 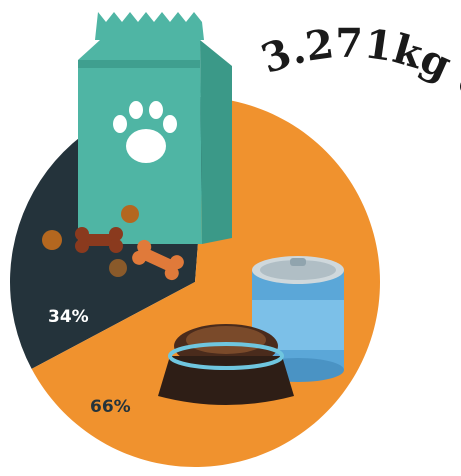 What do you see at coordinates (226, 364) in the screenshot?
I see `pet-bowl-icon` at bounding box center [226, 364].